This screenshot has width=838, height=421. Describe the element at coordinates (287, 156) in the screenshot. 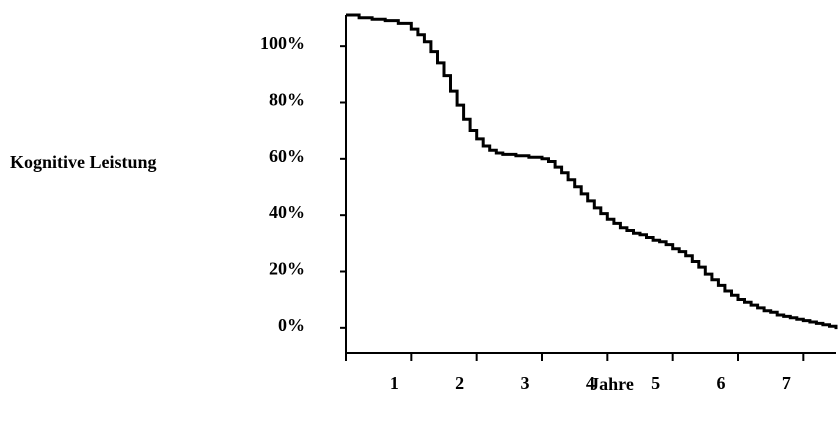

I see `y-tick-label: 60%` at that location.